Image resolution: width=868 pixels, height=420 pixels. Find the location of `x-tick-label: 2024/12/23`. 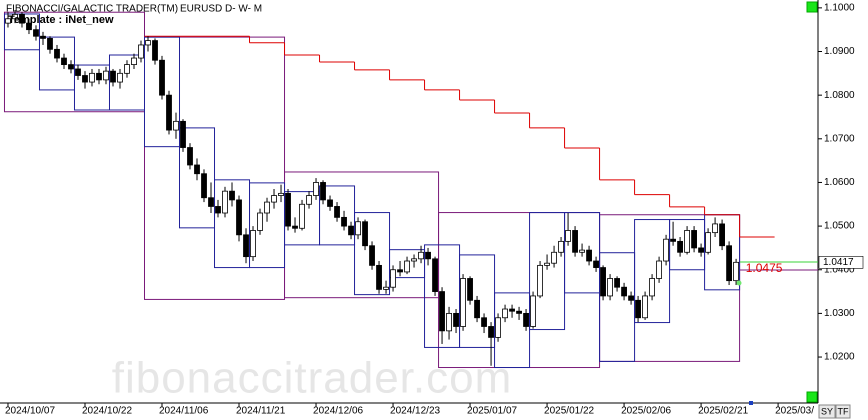

x-tick-label: 2024/12/23 is located at coordinates (415, 411).